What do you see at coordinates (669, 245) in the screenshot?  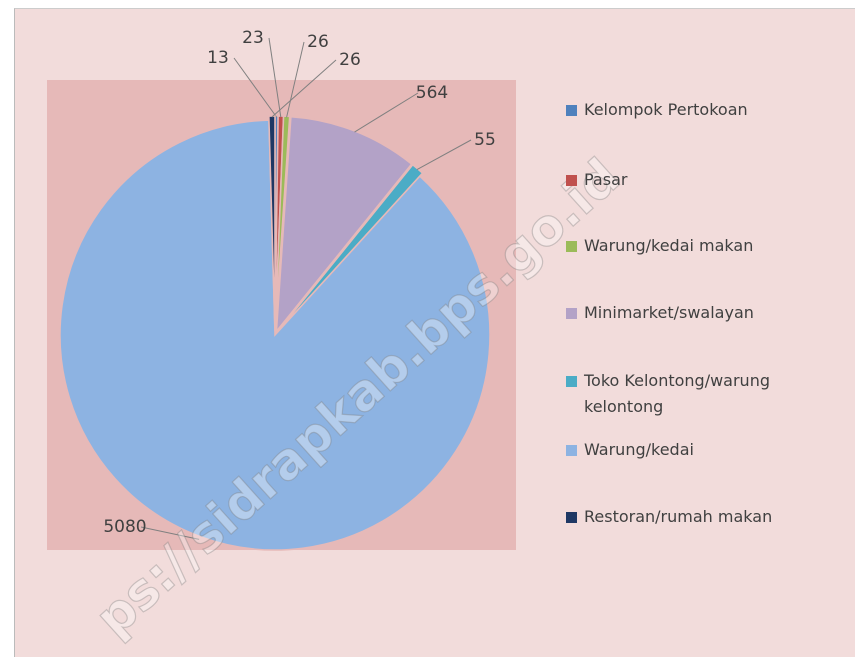 I see `legend-label: Warung/kedai makan` at bounding box center [669, 245].